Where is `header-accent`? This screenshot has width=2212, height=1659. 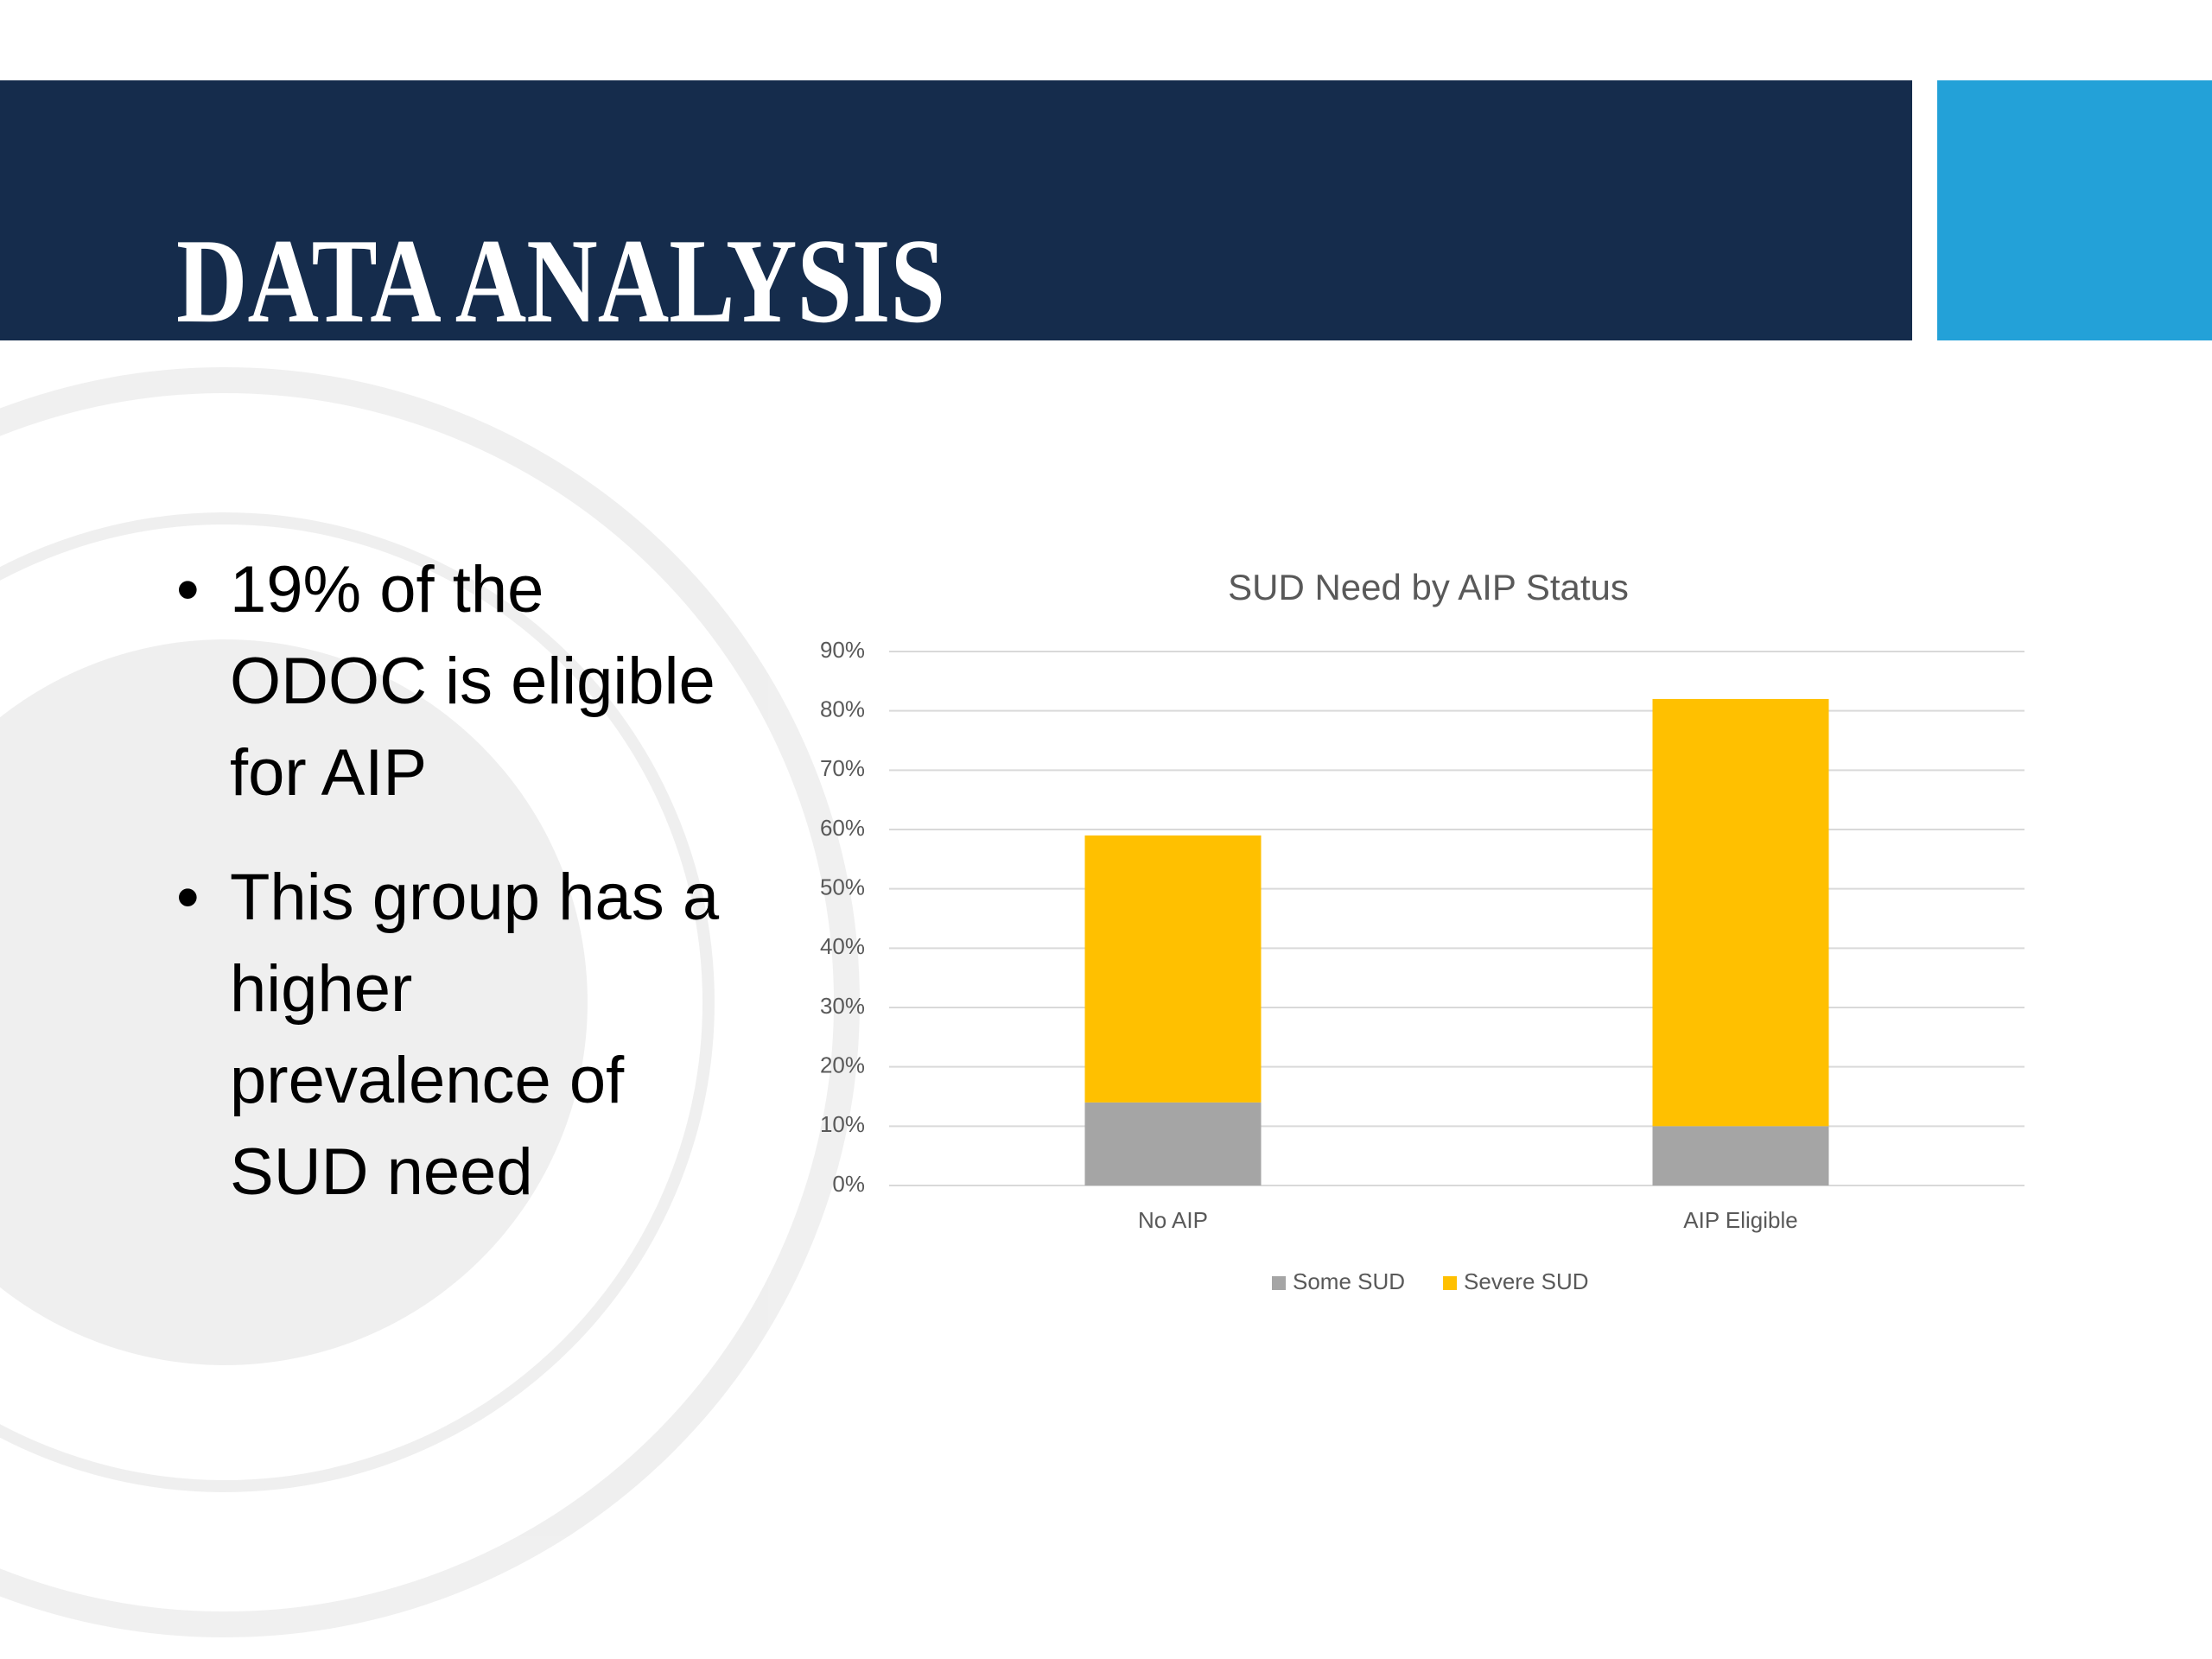 header-accent is located at coordinates (2074, 210).